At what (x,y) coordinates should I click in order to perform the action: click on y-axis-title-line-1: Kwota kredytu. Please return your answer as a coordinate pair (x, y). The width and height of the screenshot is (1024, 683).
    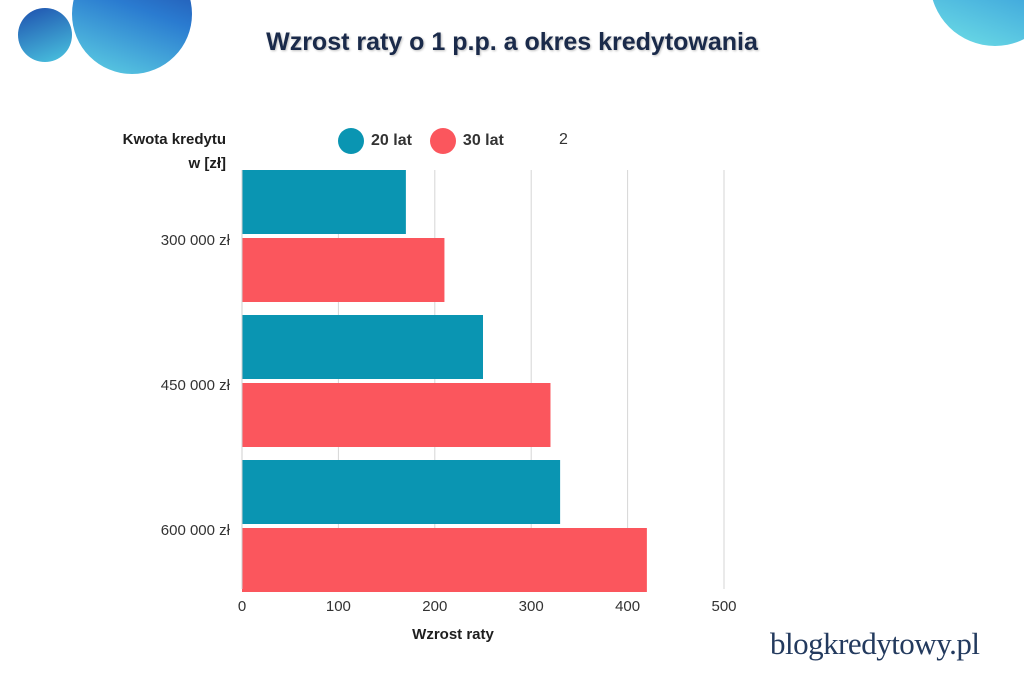
    Looking at the image, I should click on (174, 139).